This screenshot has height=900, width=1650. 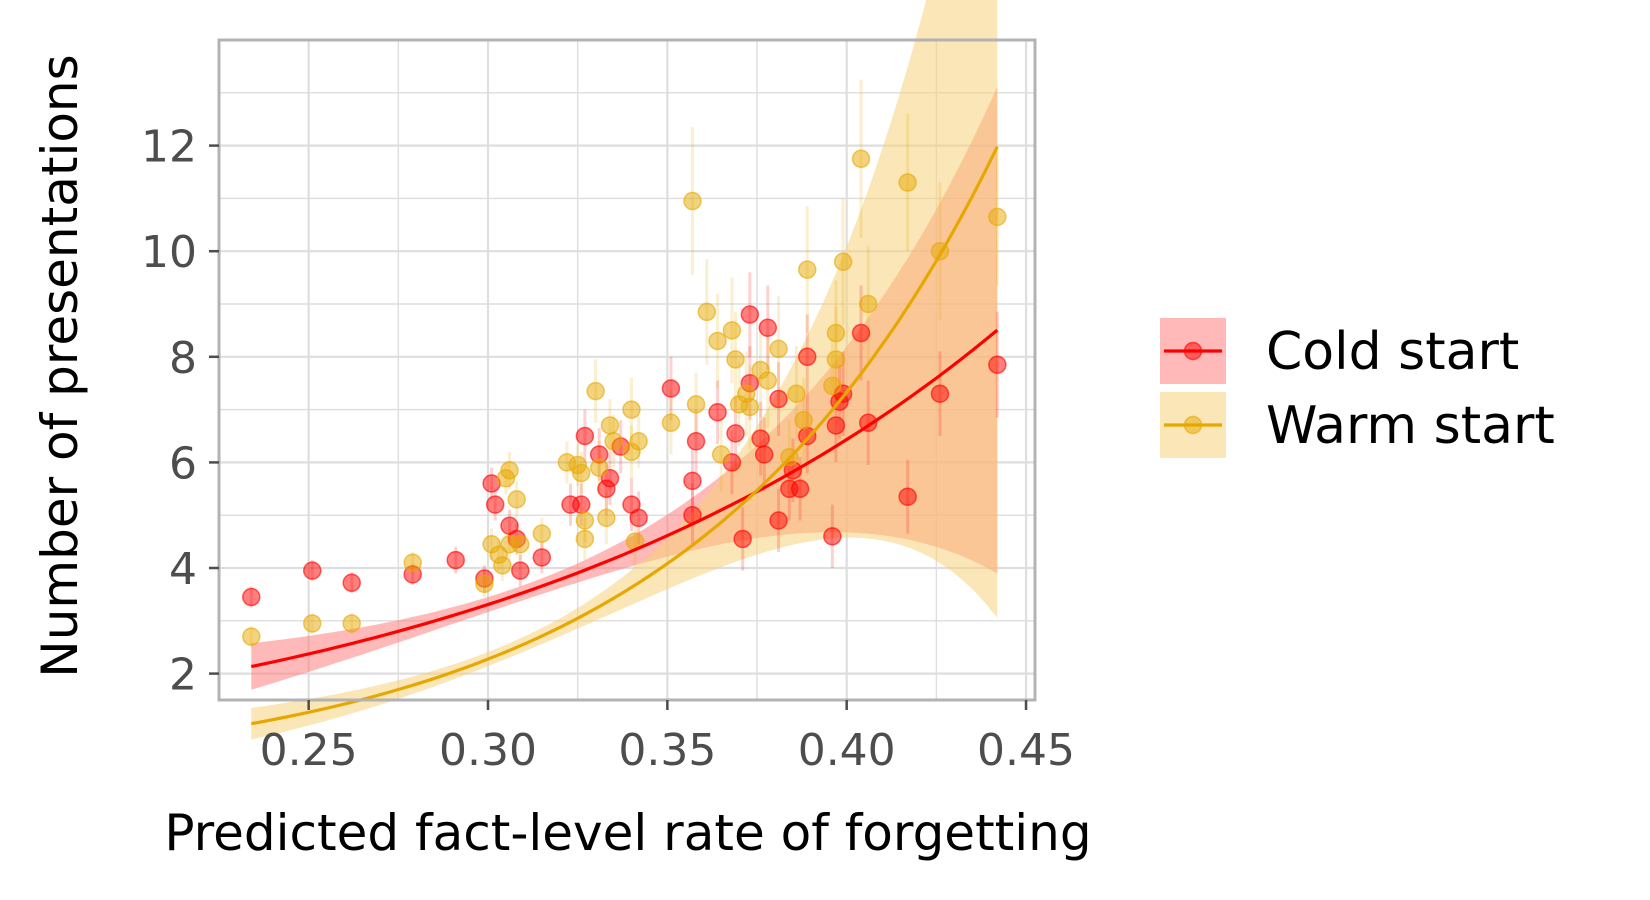 What do you see at coordinates (1357, 388) in the screenshot?
I see `legend: Cold start Warm start` at bounding box center [1357, 388].